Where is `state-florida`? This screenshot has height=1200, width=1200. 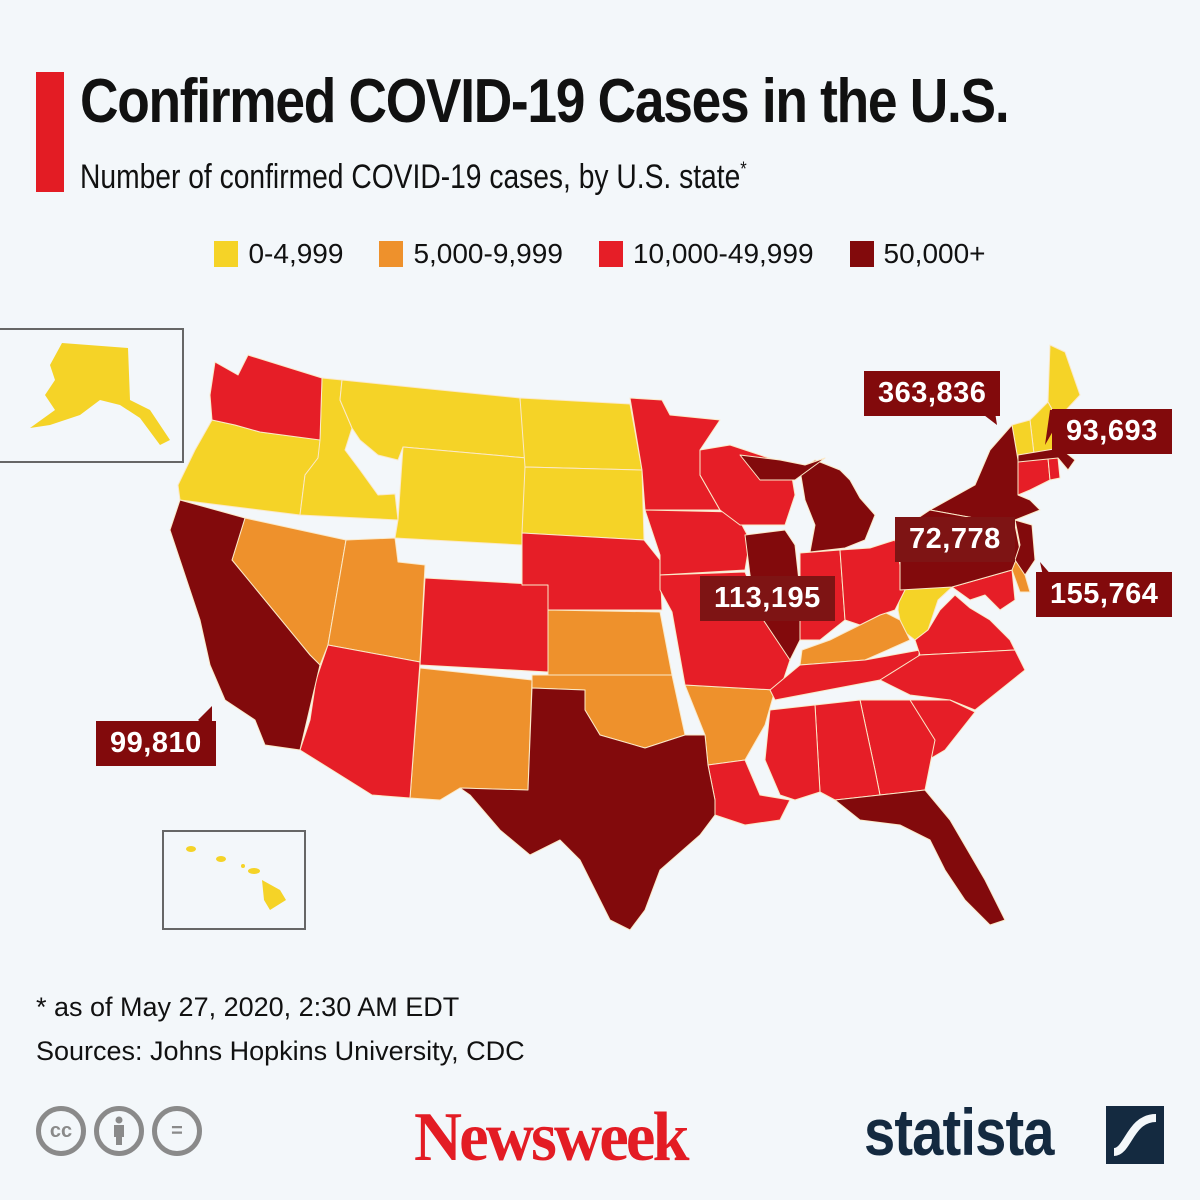
state-florida is located at coordinates (920, 857).